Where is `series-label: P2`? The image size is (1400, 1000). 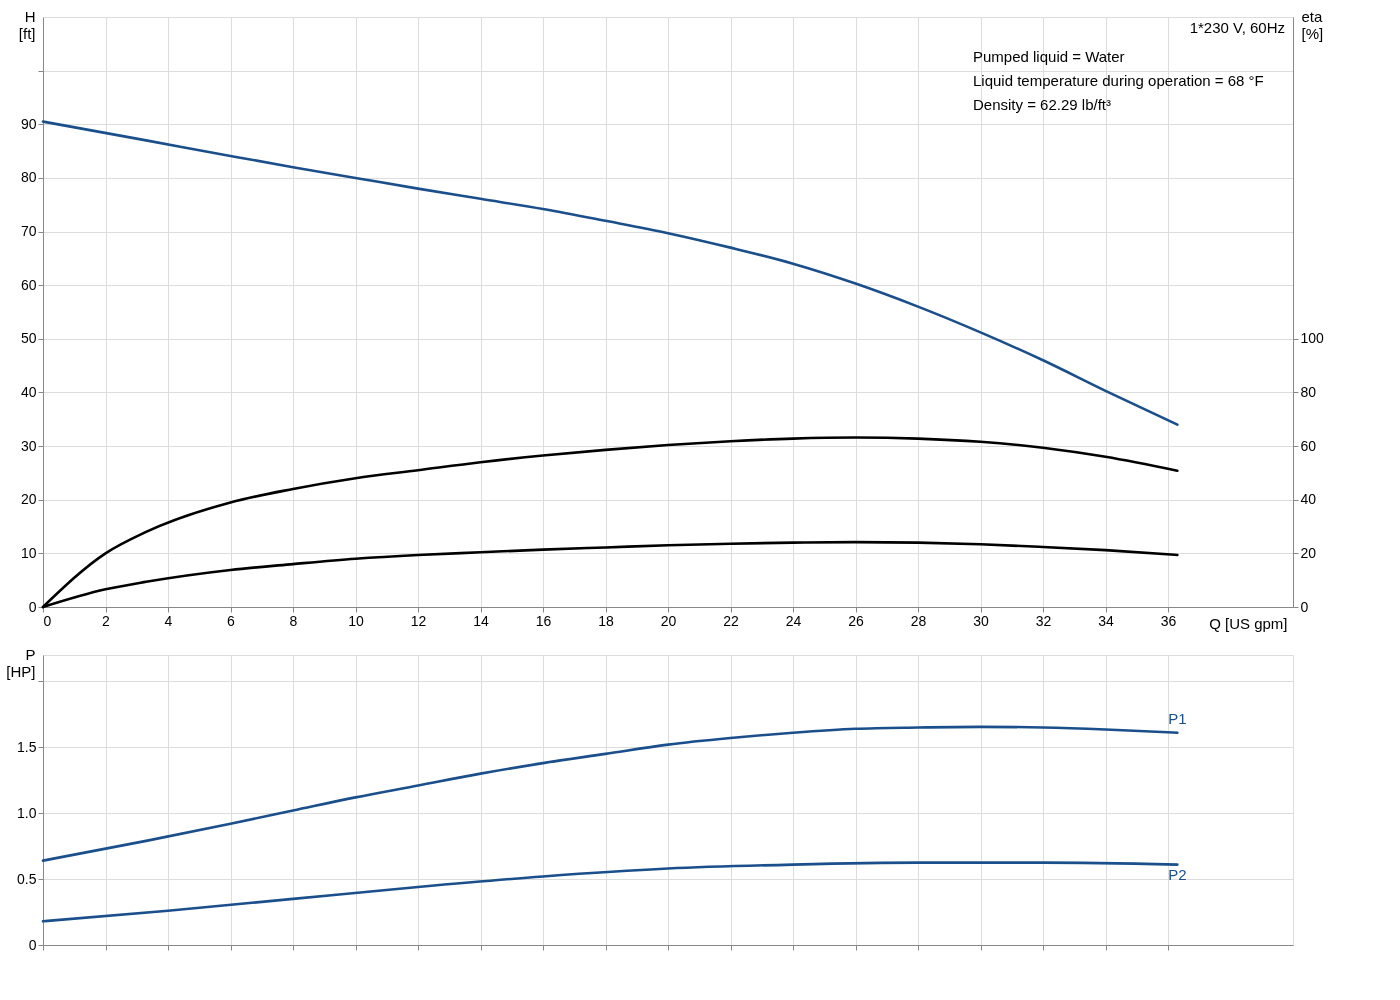
series-label: P2 is located at coordinates (1177, 874).